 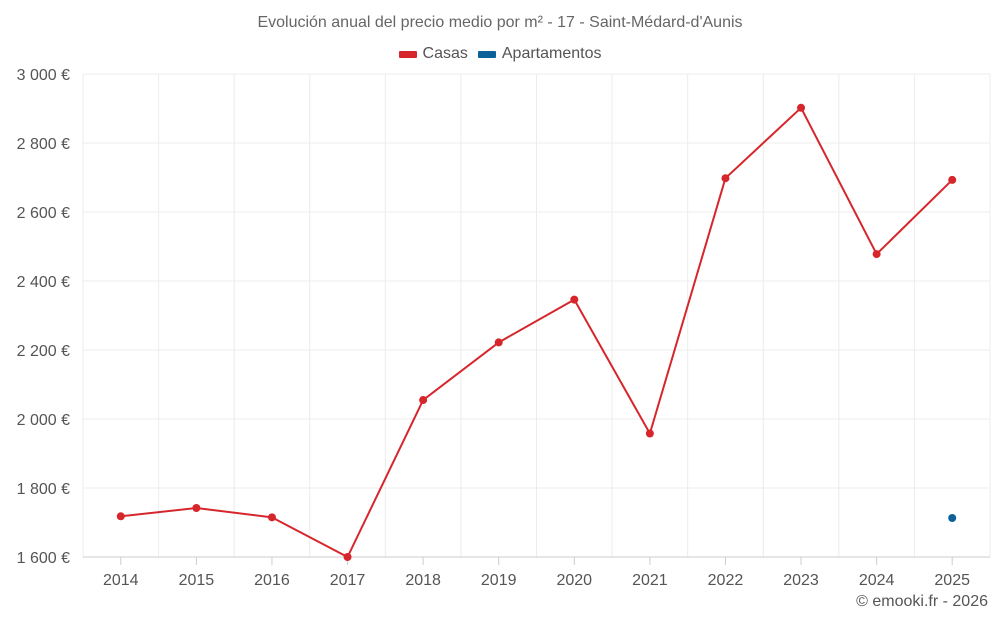 I want to click on y-tick-label: 3 000 €, so click(x=43, y=75).